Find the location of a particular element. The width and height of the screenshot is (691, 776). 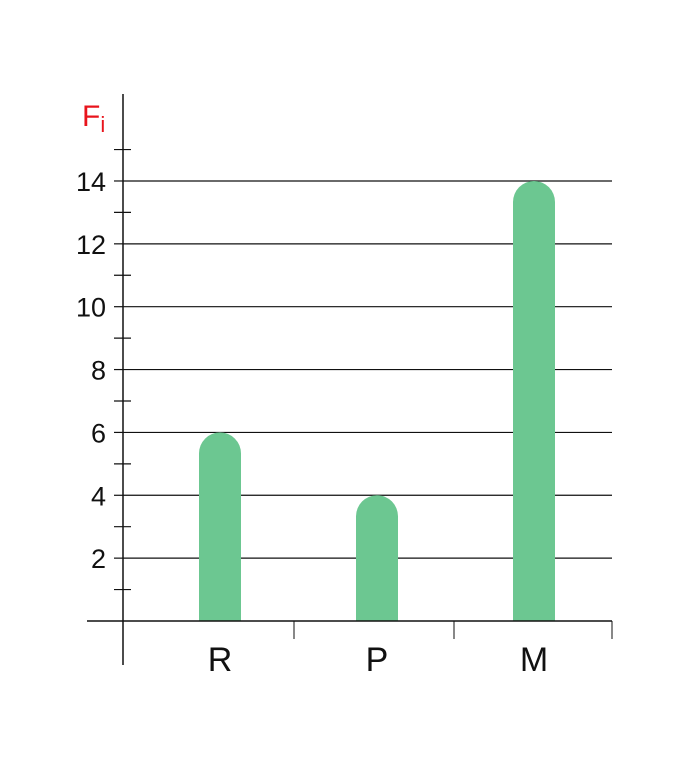

y-axis-label-subscript: i is located at coordinates (102, 124).